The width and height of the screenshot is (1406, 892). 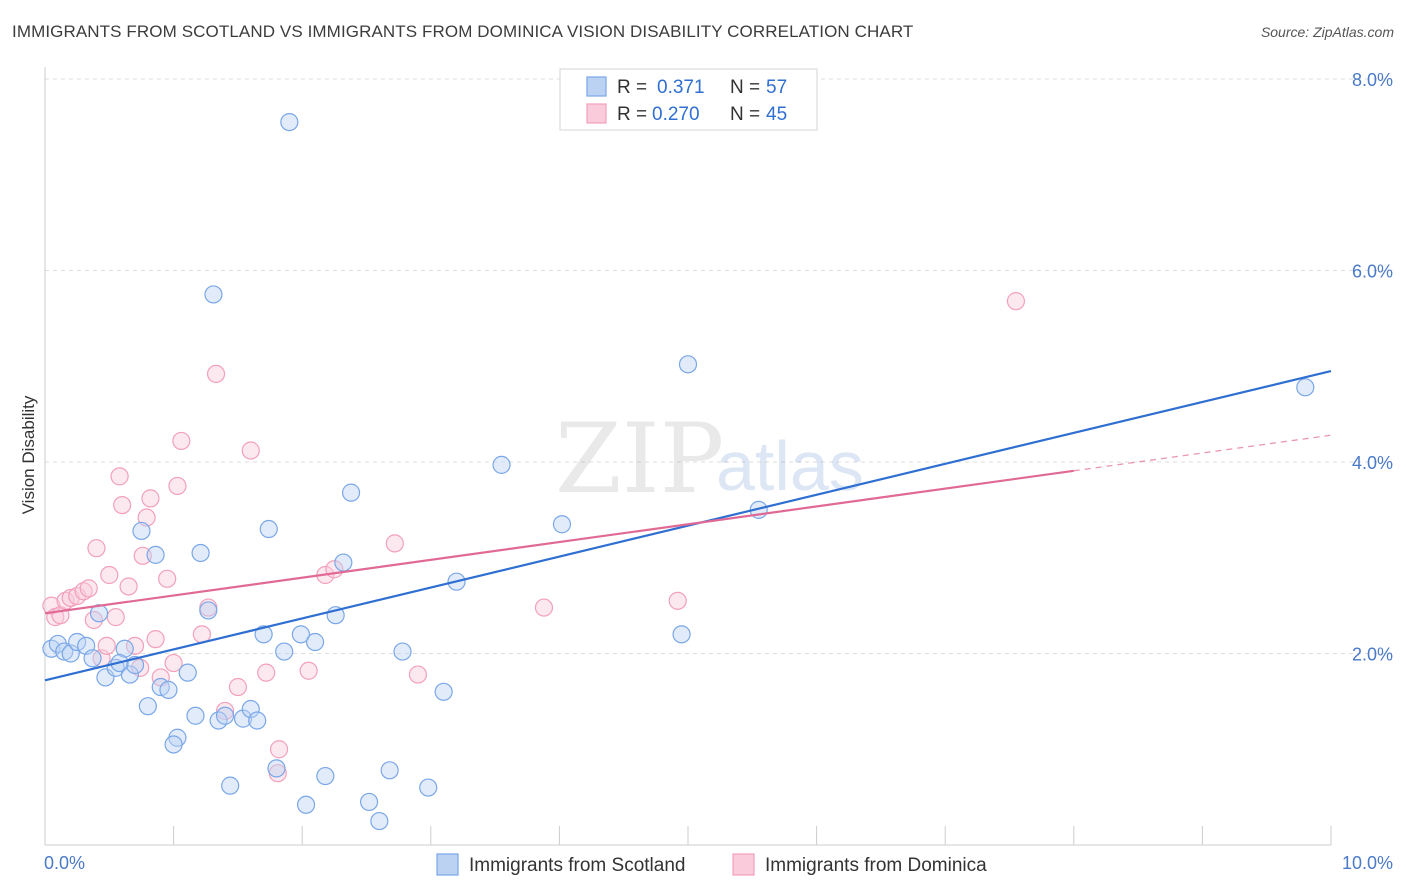 What do you see at coordinates (596, 86) in the screenshot?
I see `legend-swatch-scotland` at bounding box center [596, 86].